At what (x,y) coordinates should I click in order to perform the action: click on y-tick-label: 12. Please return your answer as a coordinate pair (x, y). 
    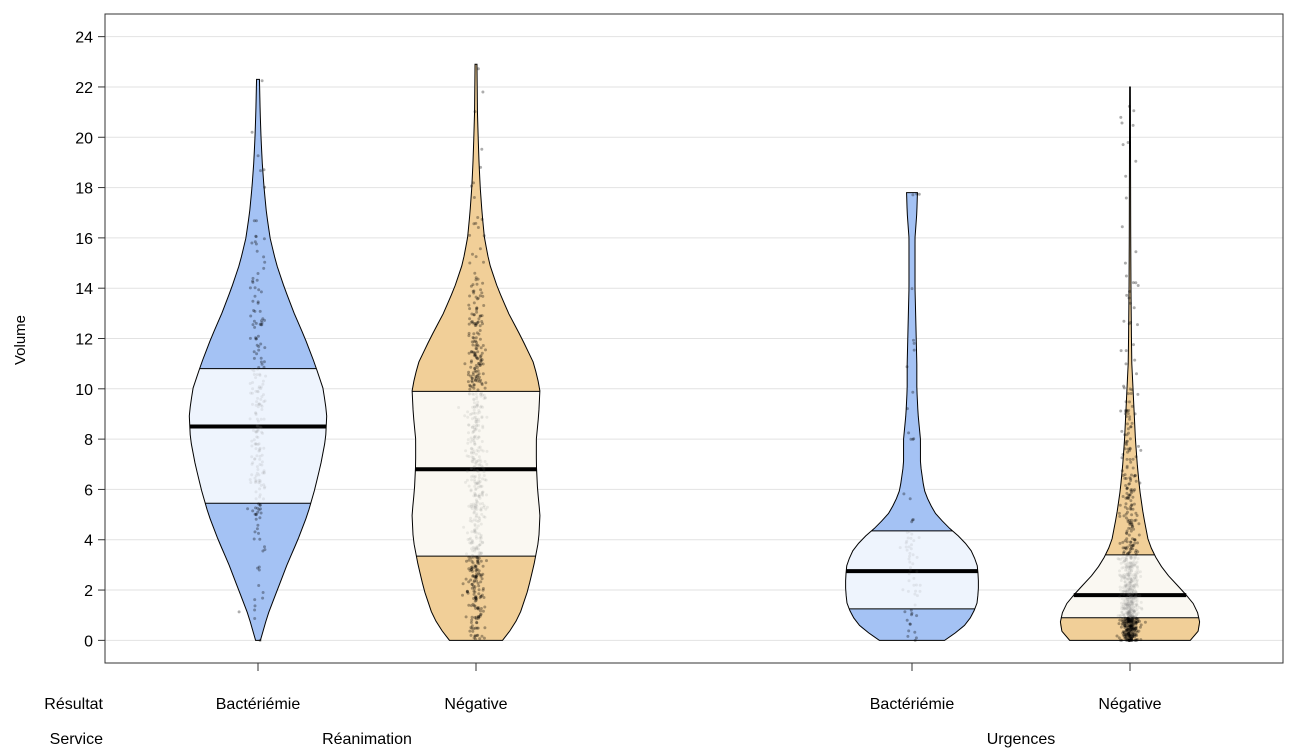
    Looking at the image, I should click on (84, 340).